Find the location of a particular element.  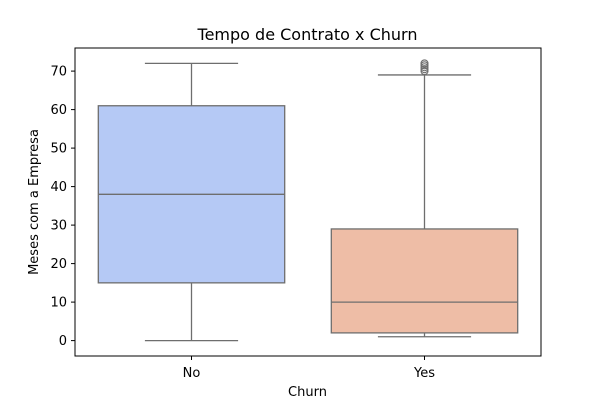

y-tick-label-70: 70 is located at coordinates (58, 72).